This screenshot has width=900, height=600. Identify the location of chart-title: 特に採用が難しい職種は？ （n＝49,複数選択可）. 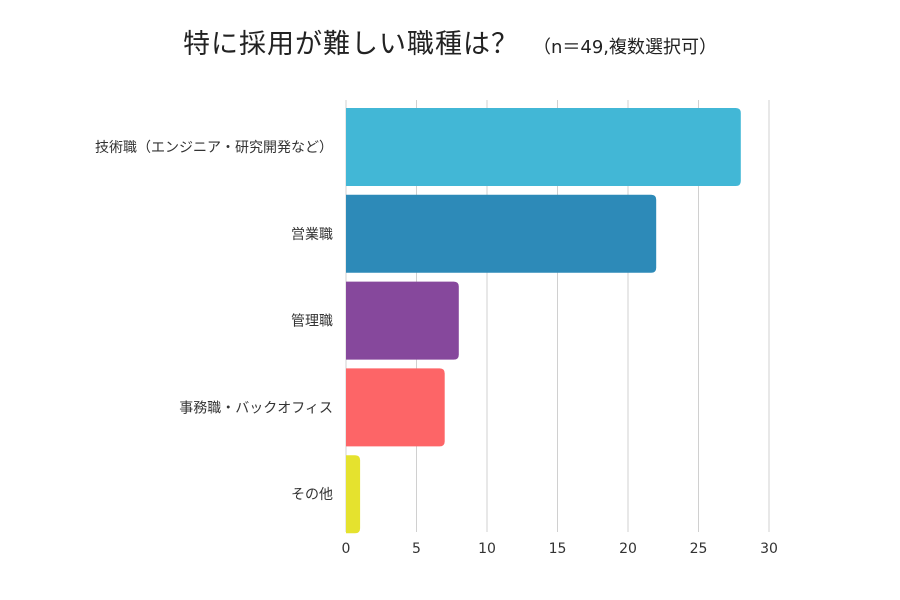
(450, 41).